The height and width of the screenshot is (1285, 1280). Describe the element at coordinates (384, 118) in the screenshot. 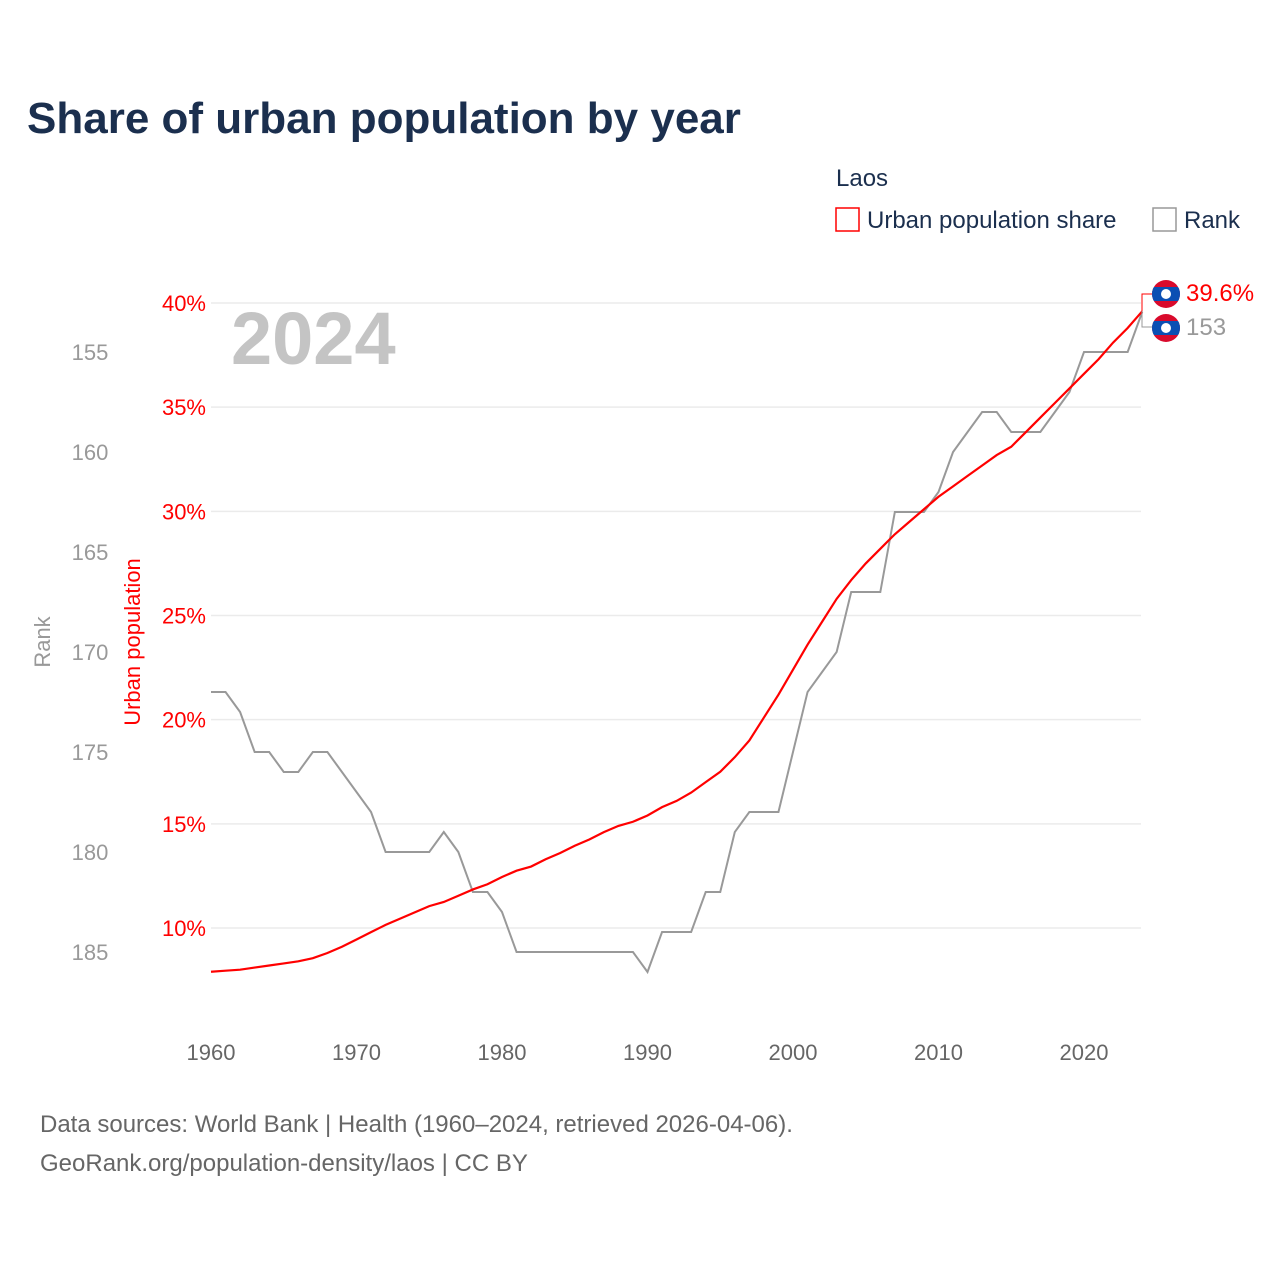

I see `chart-title: Share of urban population by year` at that location.